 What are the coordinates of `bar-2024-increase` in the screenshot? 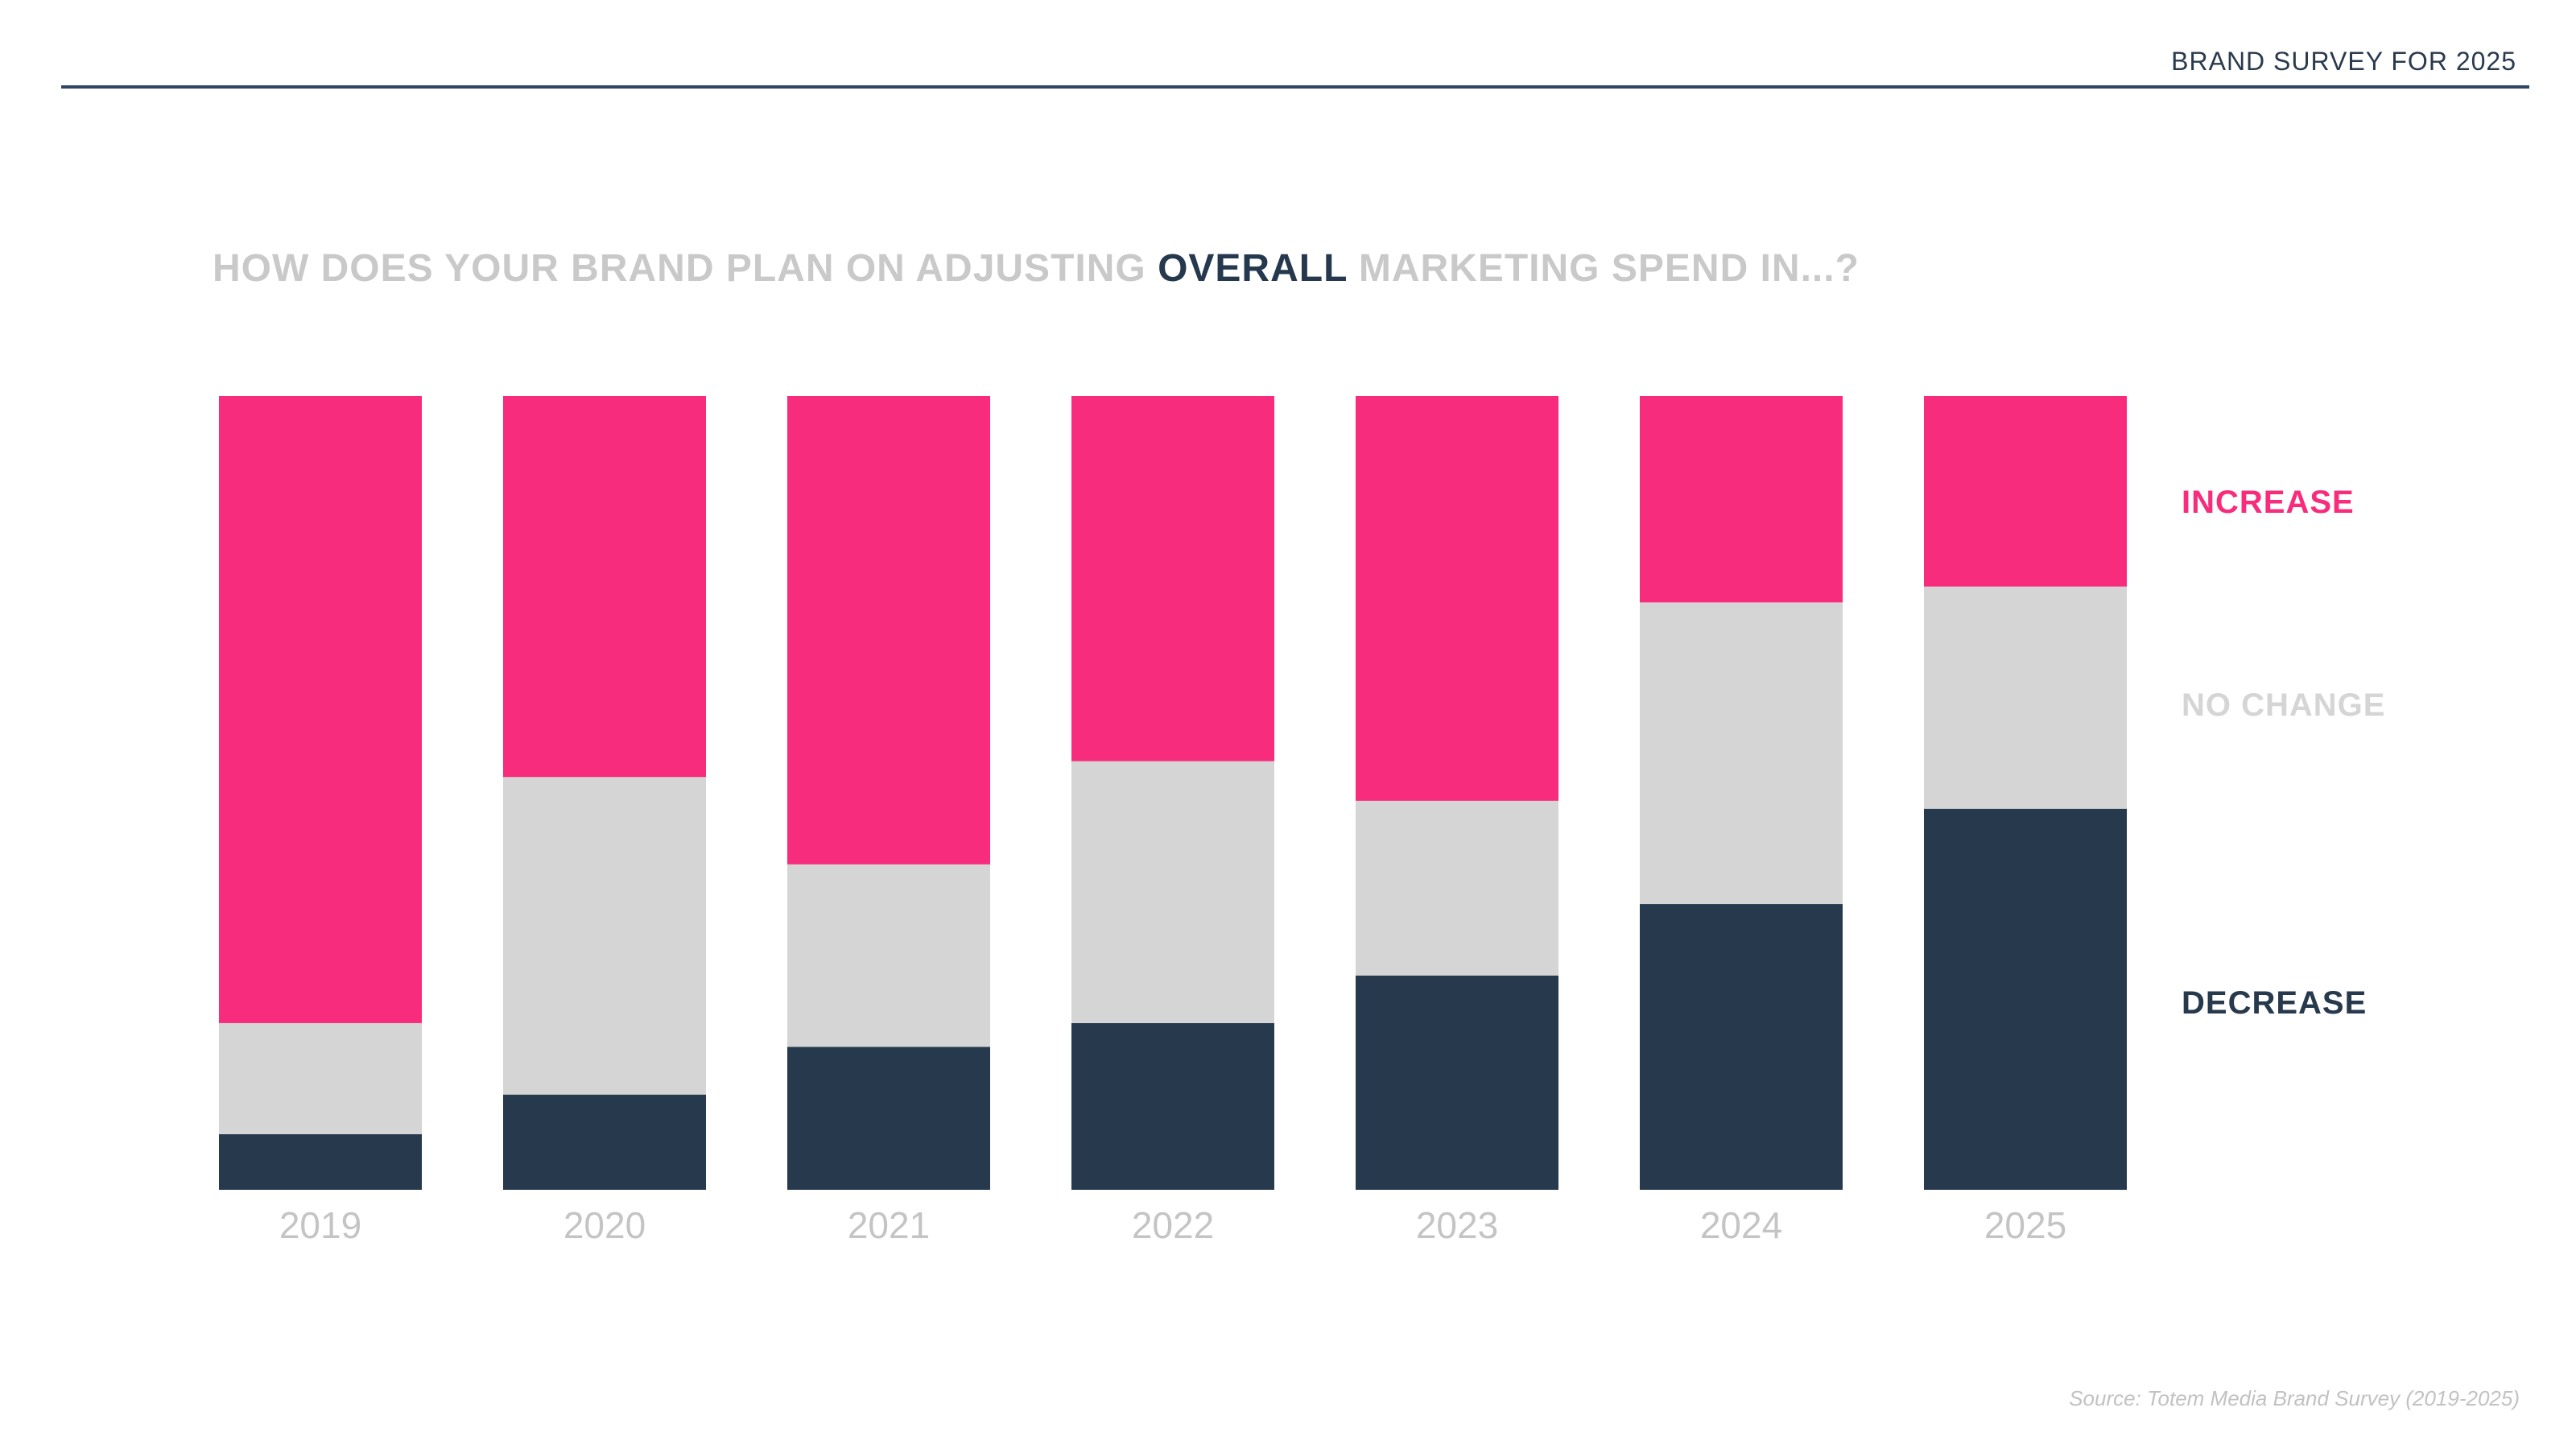 It's located at (1741, 499).